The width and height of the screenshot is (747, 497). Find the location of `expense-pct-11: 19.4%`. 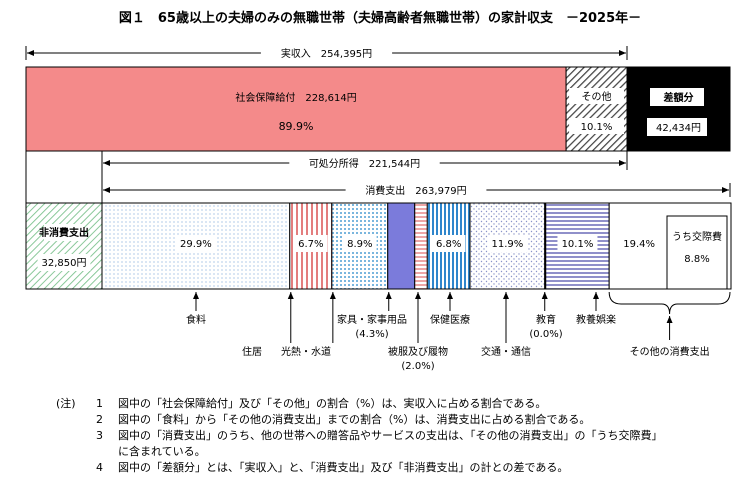

expense-pct-11: 19.4% is located at coordinates (639, 244).